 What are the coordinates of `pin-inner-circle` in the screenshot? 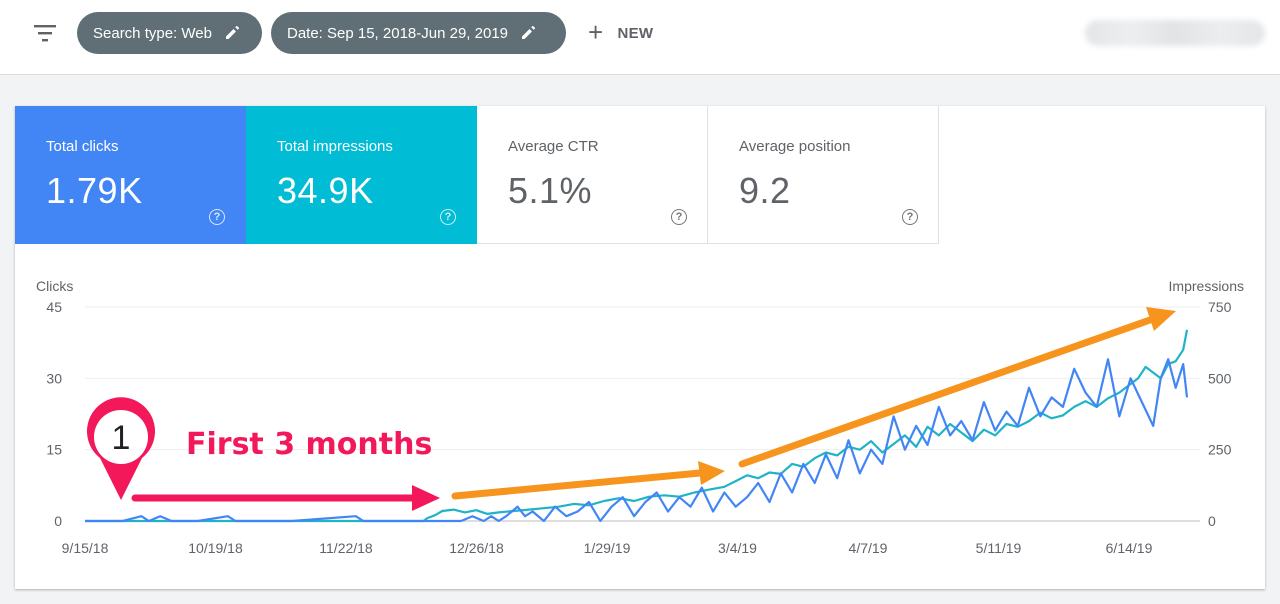 It's located at (121, 437).